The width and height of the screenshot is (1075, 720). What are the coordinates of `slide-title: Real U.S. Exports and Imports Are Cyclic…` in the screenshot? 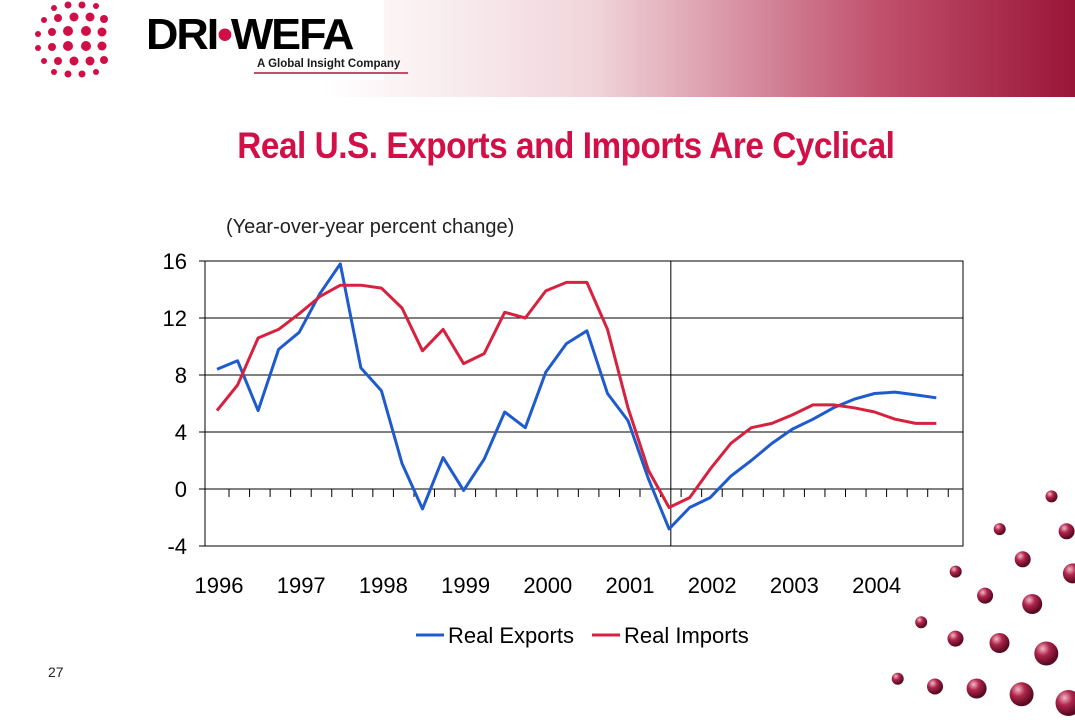 It's located at (566, 145).